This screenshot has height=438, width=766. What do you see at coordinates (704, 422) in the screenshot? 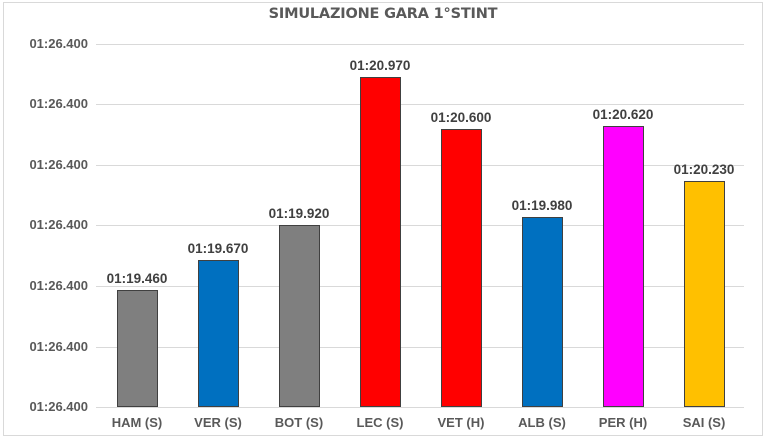
I see `x-tick-label: SAI (S)` at bounding box center [704, 422].